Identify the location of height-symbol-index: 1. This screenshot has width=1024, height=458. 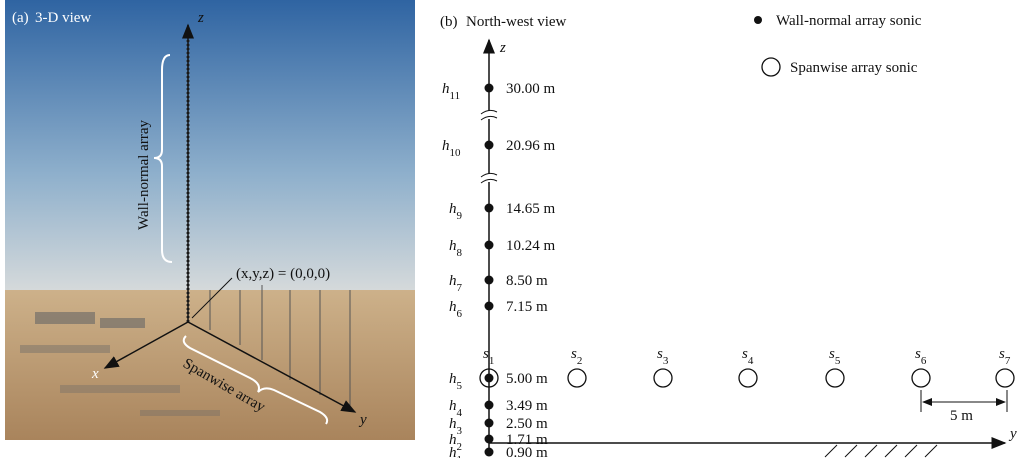
(460, 456).